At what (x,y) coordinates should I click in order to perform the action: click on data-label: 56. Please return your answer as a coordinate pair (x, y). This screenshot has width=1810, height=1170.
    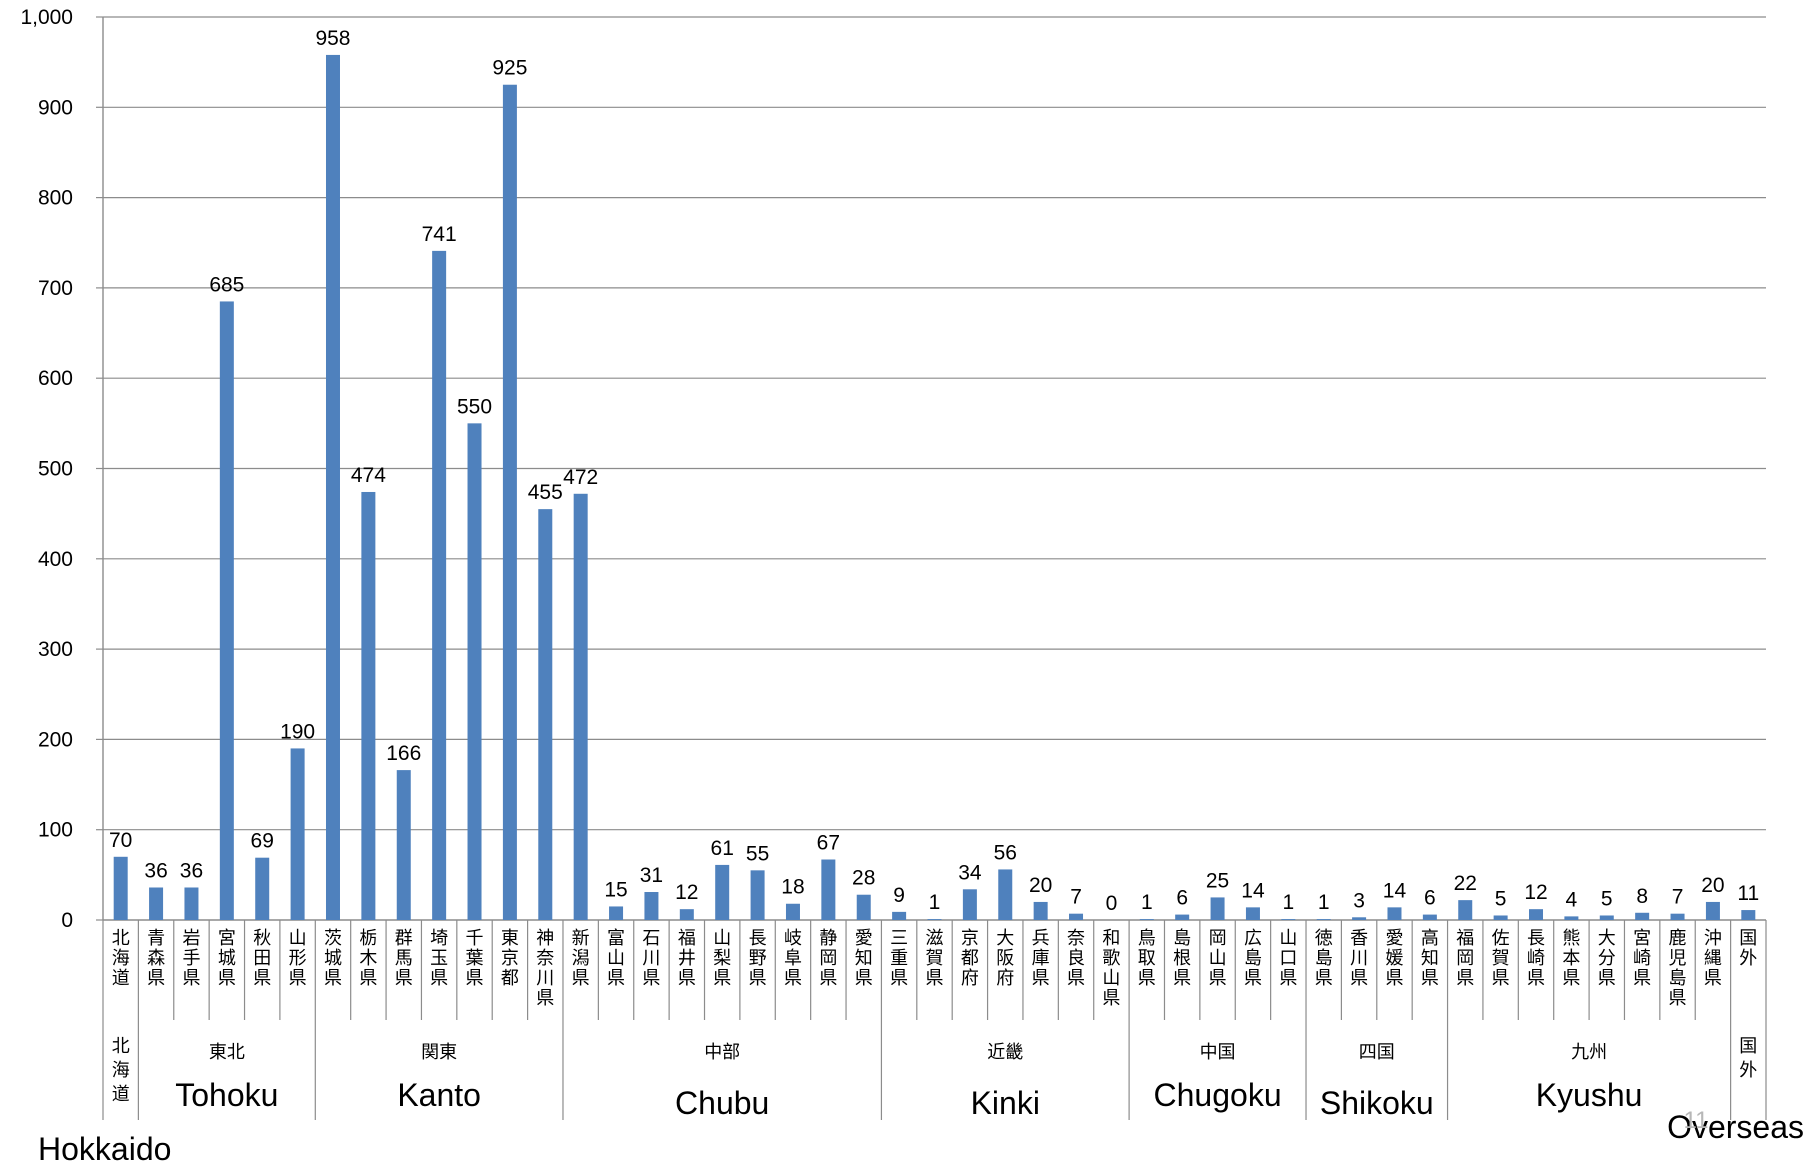
    Looking at the image, I should click on (1005, 852).